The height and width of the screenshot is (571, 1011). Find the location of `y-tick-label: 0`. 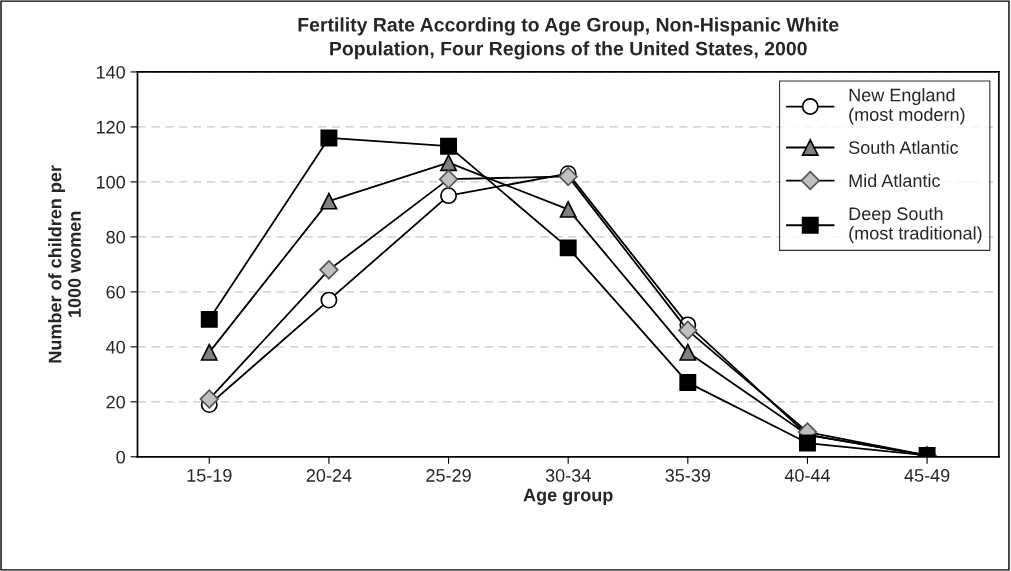

y-tick-label: 0 is located at coordinates (120, 457).